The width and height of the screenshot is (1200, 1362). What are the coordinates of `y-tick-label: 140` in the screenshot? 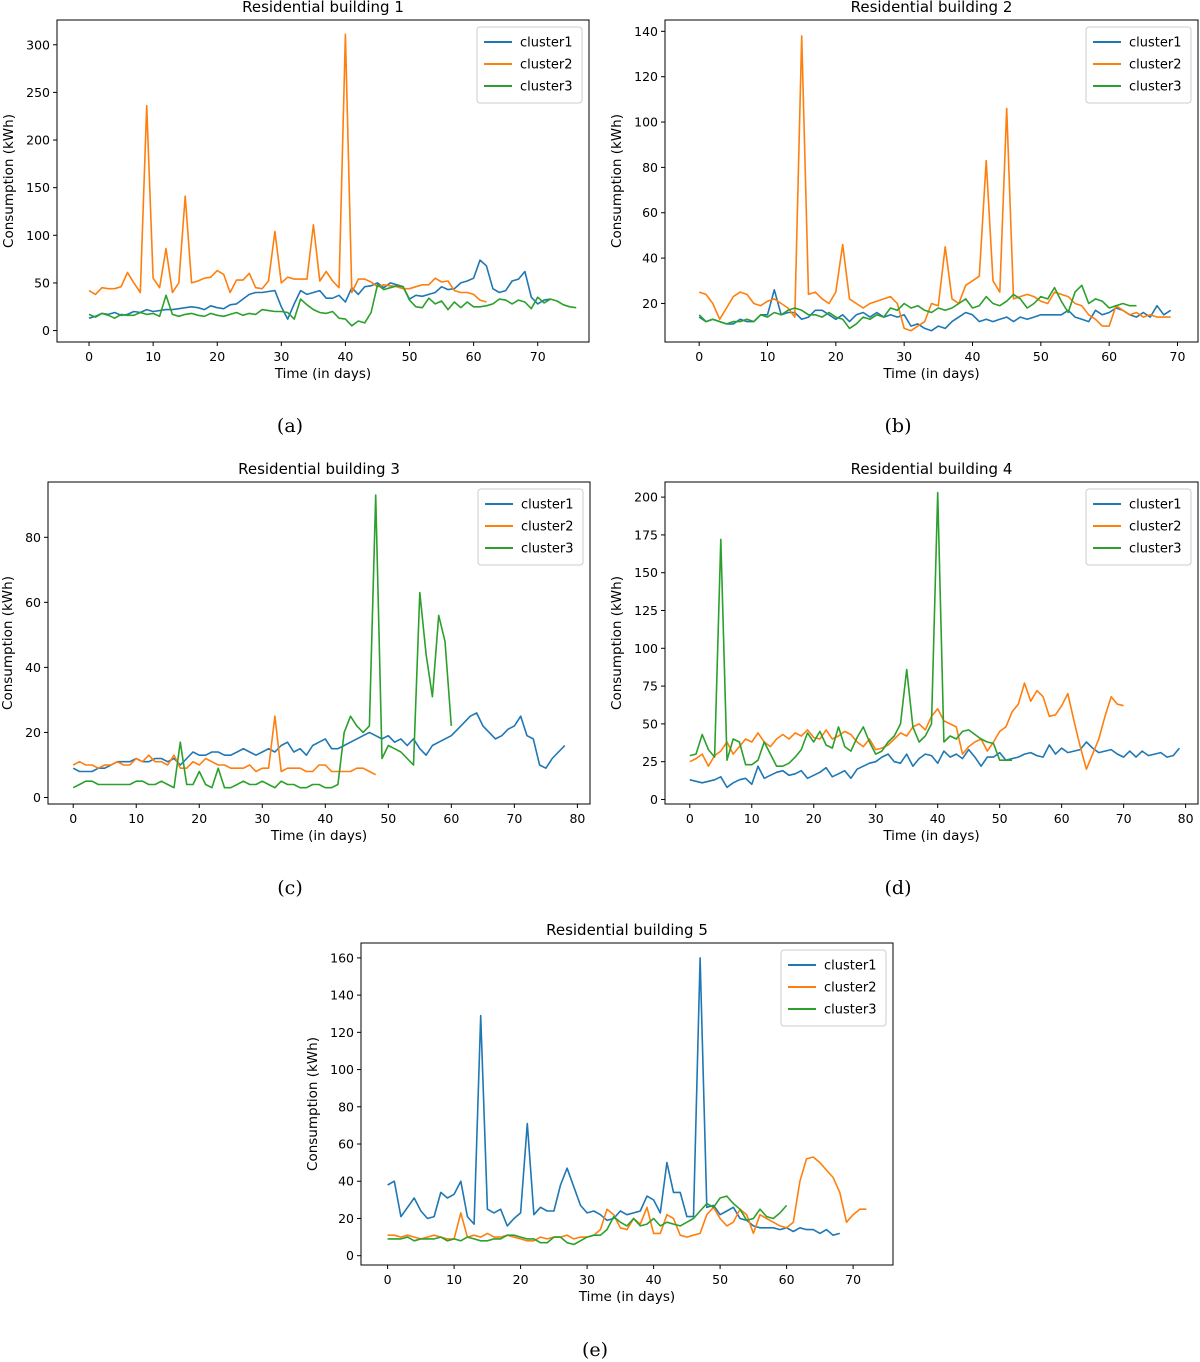 It's located at (646, 31).